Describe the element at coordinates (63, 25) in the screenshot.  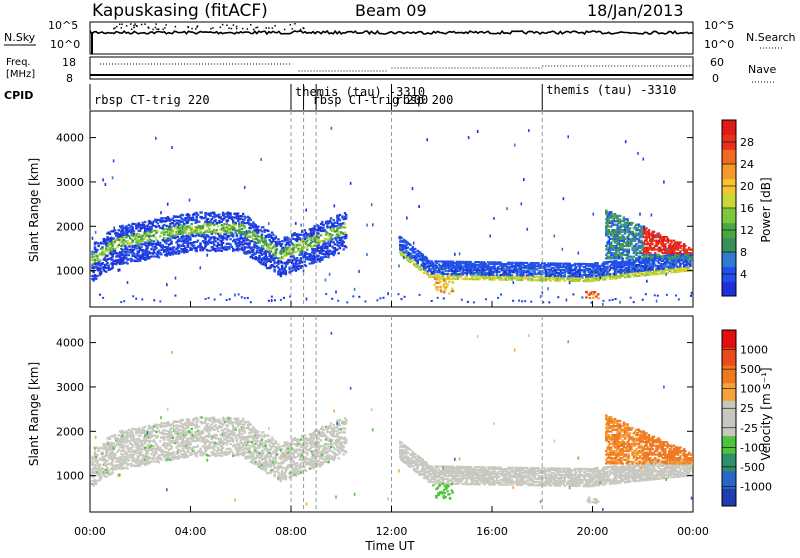
I see `nsky-tick-top: 10^5` at that location.